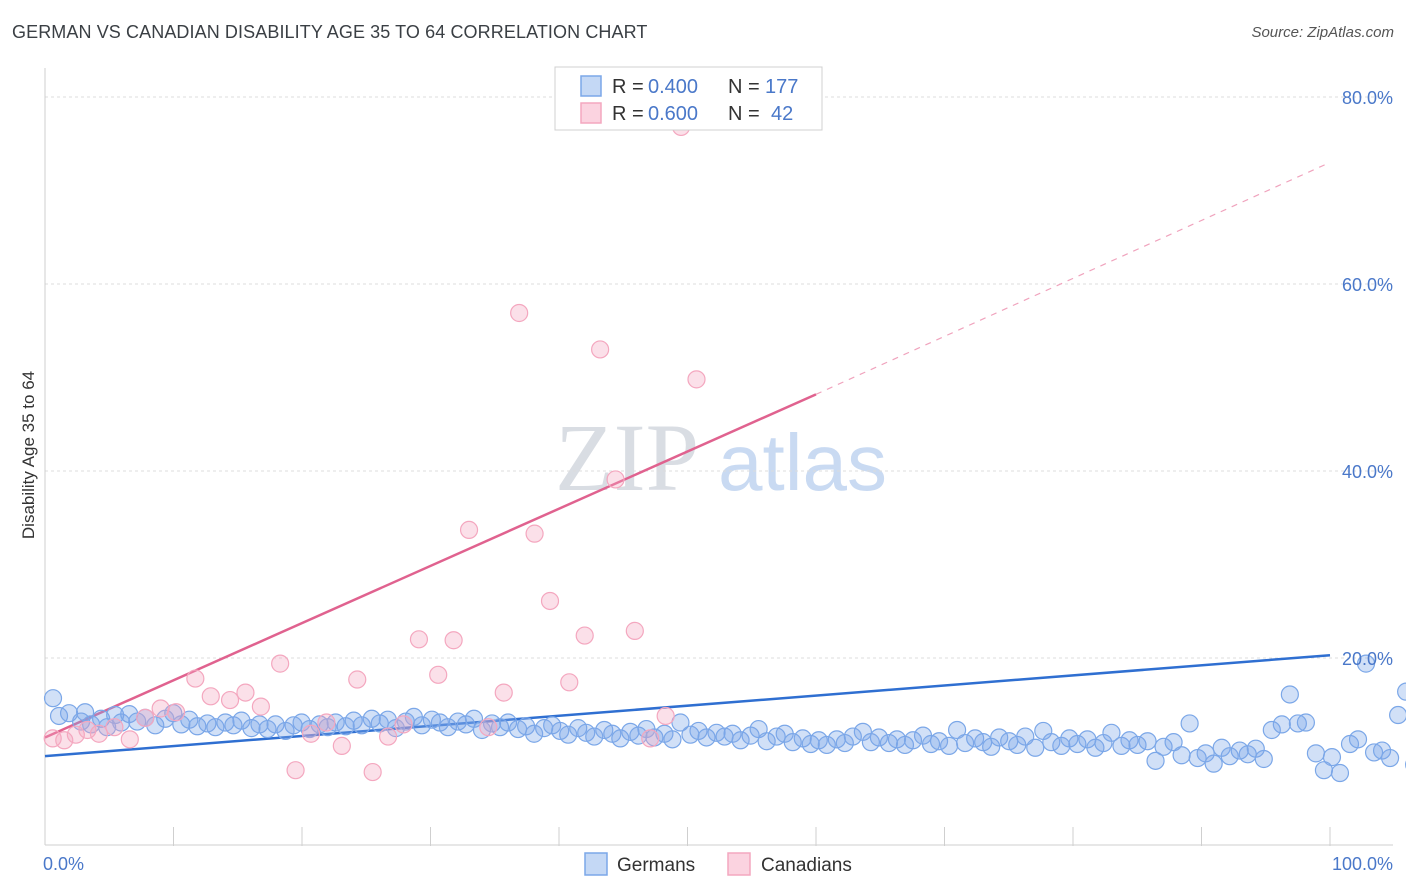  What do you see at coordinates (628, 114) in the screenshot?
I see `legend-r-label-canadians: R =` at bounding box center [628, 114].